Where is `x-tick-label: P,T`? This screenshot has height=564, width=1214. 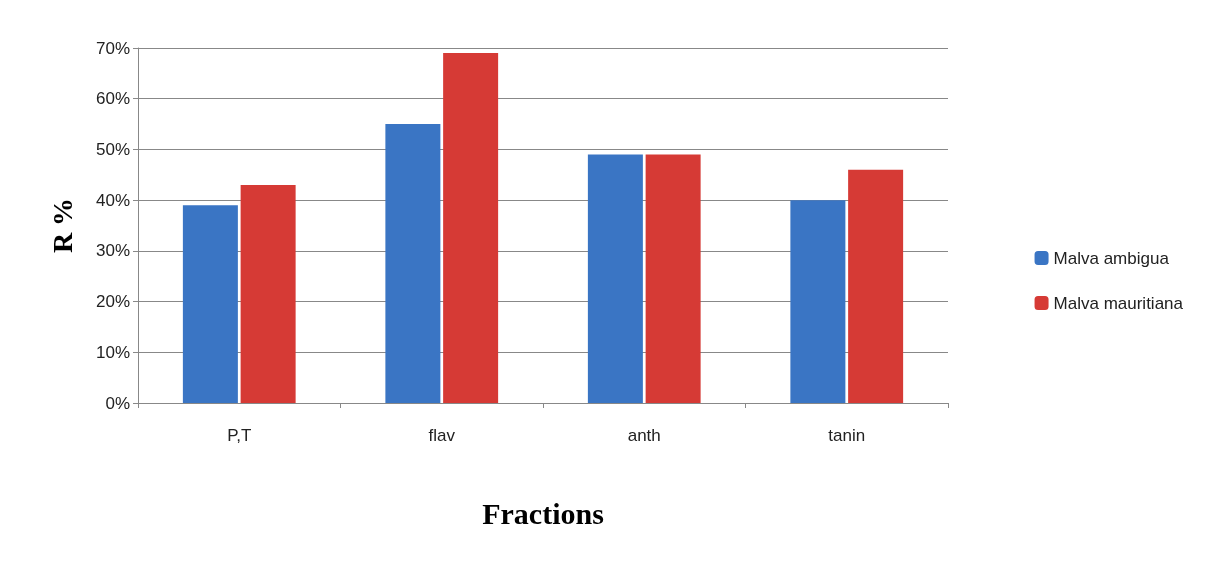
x-tick-label: P,T is located at coordinates (239, 435).